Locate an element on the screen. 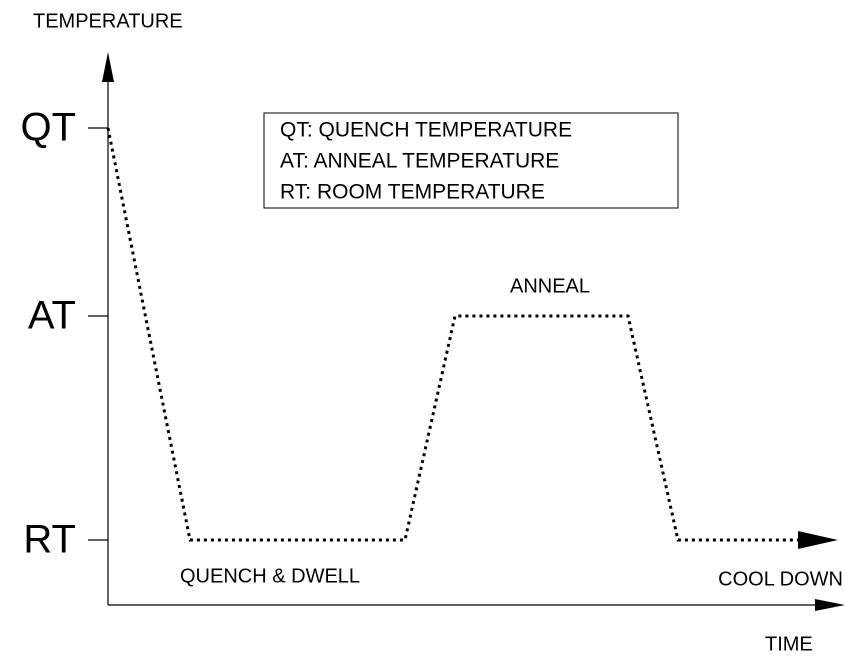  y-axis-label: TEMPERATURE is located at coordinates (108, 21).